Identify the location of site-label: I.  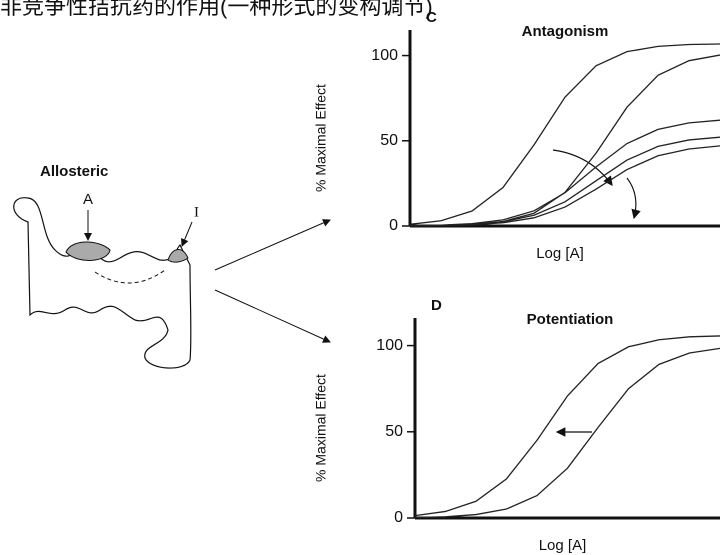
(196, 212).